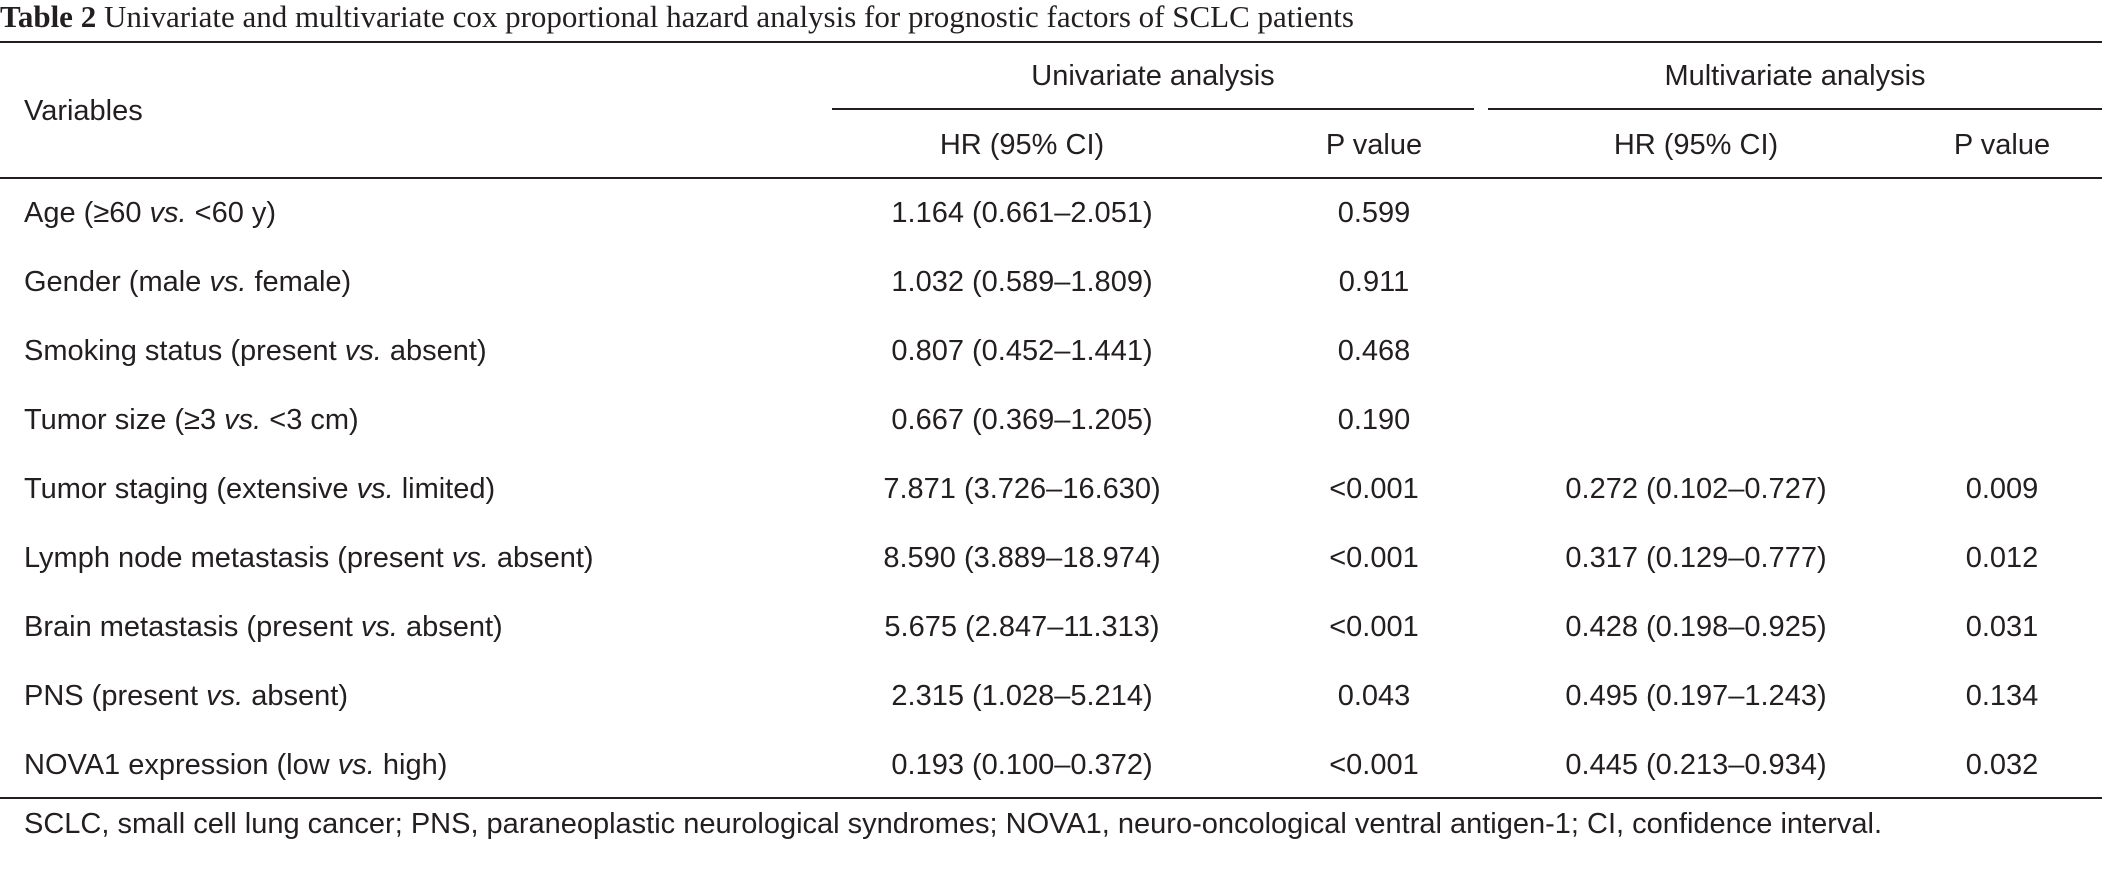 The image size is (2102, 886). Describe the element at coordinates (236, 765) in the screenshot. I see `row-variable: NOVA1 expression (low vs. high)` at that location.